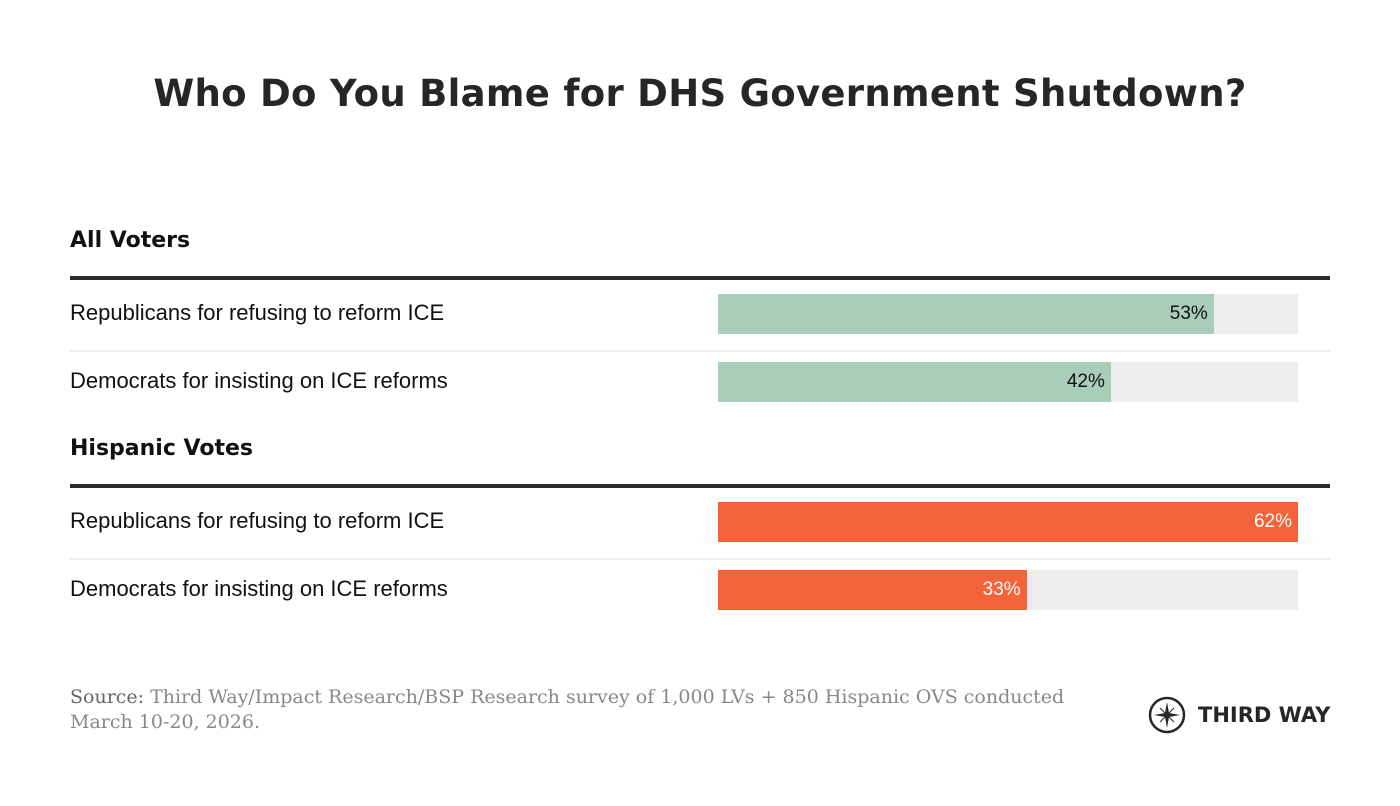 The width and height of the screenshot is (1400, 806). Describe the element at coordinates (872, 590) in the screenshot. I see `bar: 33%` at that location.